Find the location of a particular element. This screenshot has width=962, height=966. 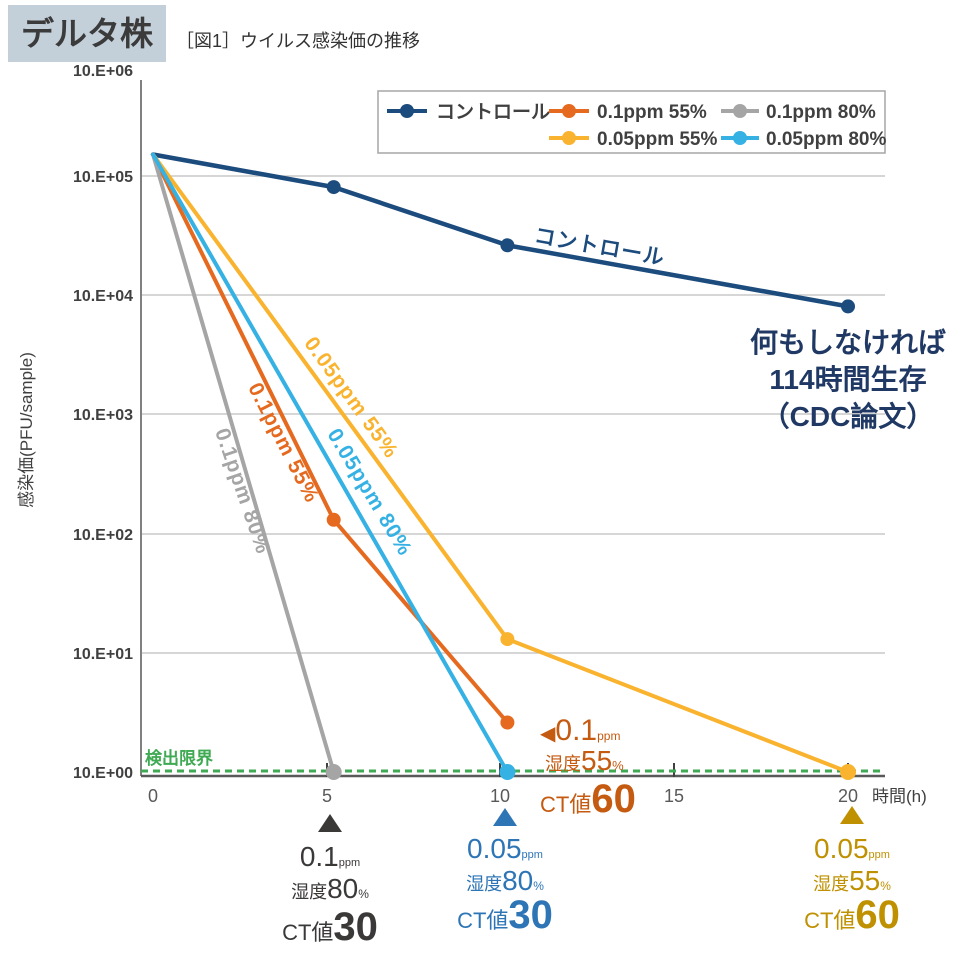

y-tick: 10.E+00 is located at coordinates (103, 773).